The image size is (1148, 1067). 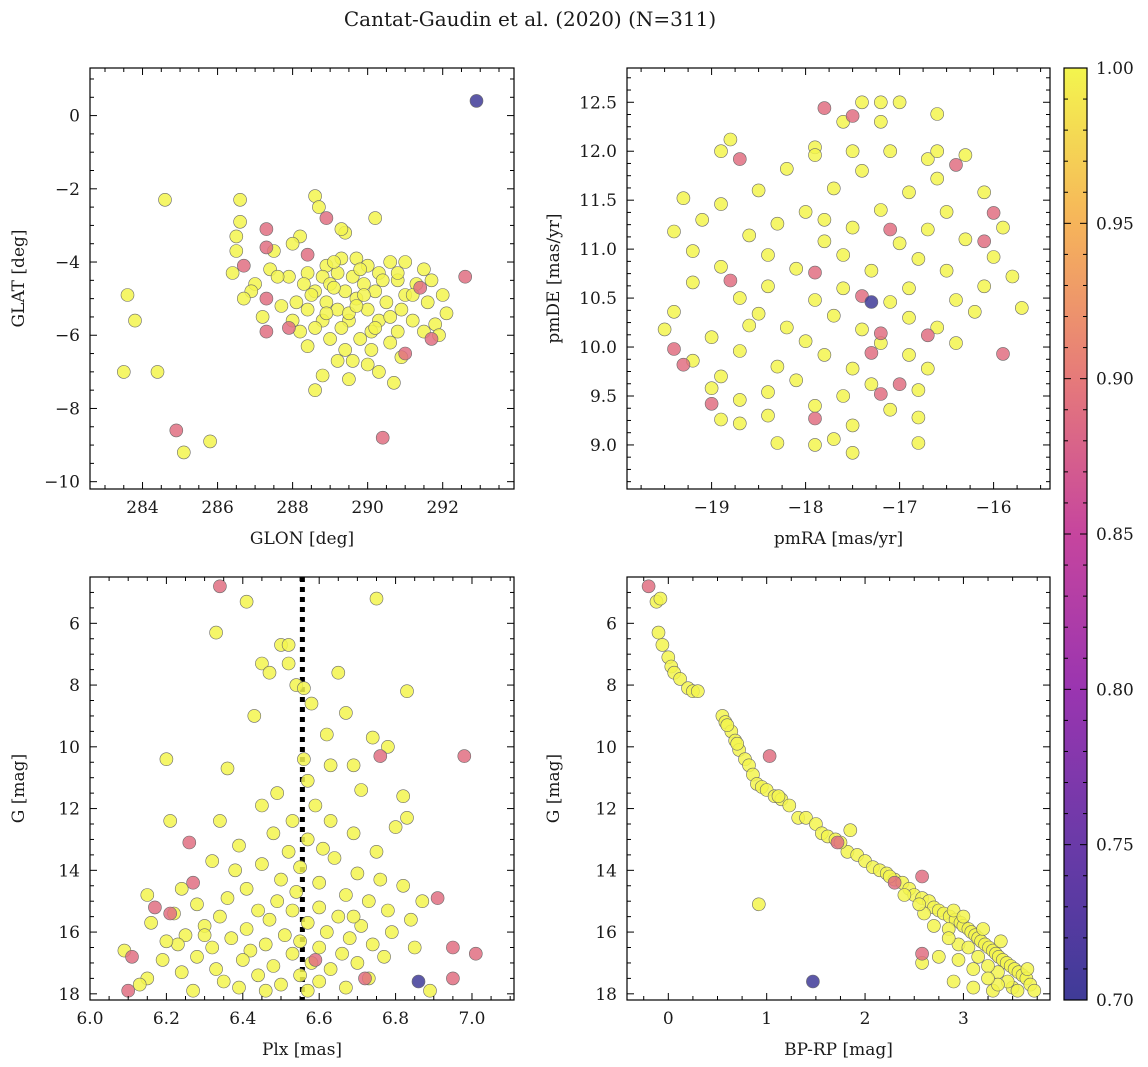 What do you see at coordinates (67, 263) in the screenshot?
I see `y-tick-label: −4` at bounding box center [67, 263].